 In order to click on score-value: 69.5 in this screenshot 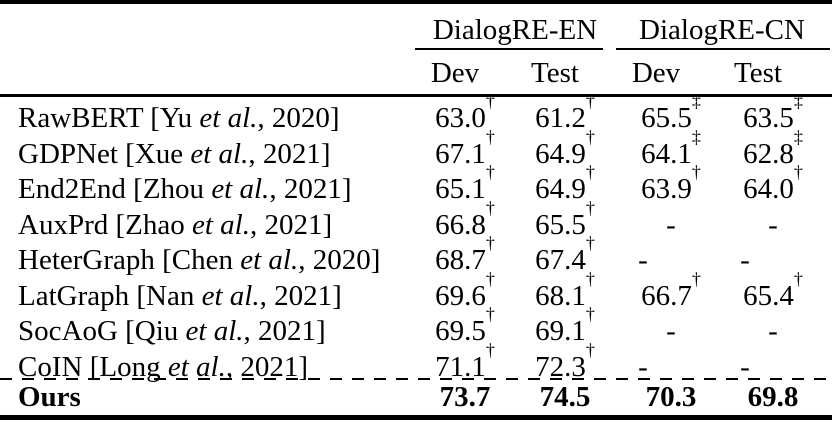, I will do `click(460, 331)`.